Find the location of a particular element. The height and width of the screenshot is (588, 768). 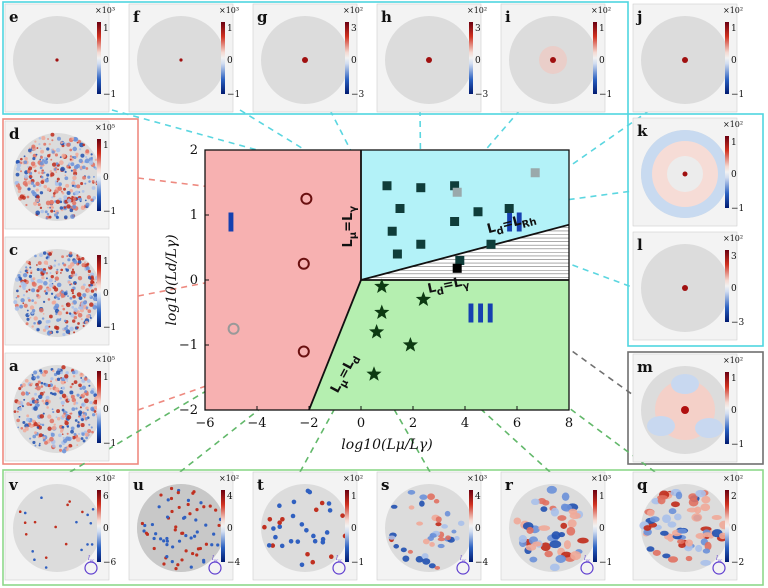

y-tick-label: 0 is located at coordinates (194, 280).